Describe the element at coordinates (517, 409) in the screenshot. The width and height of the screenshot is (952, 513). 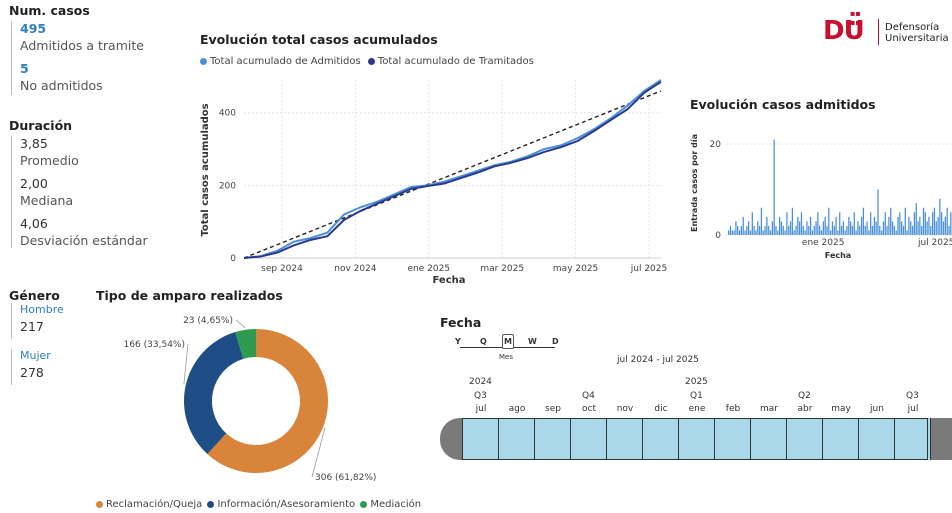
I see `slicer-month-label: ago` at that location.